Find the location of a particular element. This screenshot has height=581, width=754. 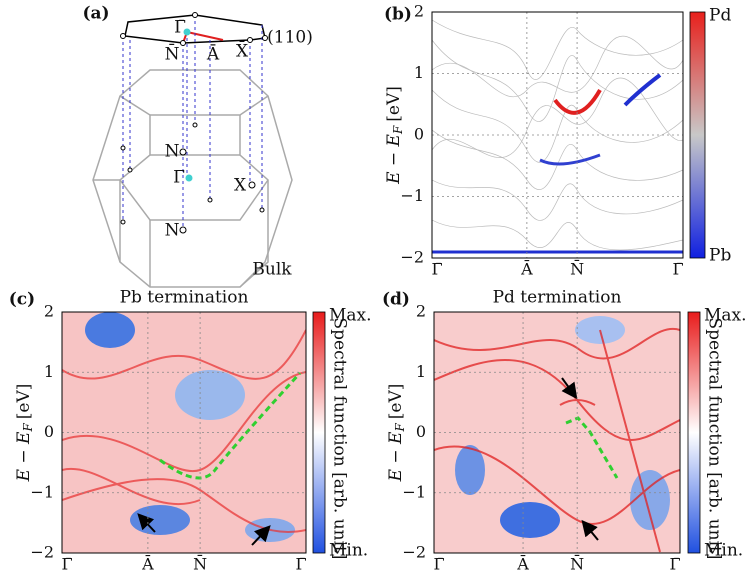

point-label: Γ̄ is located at coordinates (180, 28).